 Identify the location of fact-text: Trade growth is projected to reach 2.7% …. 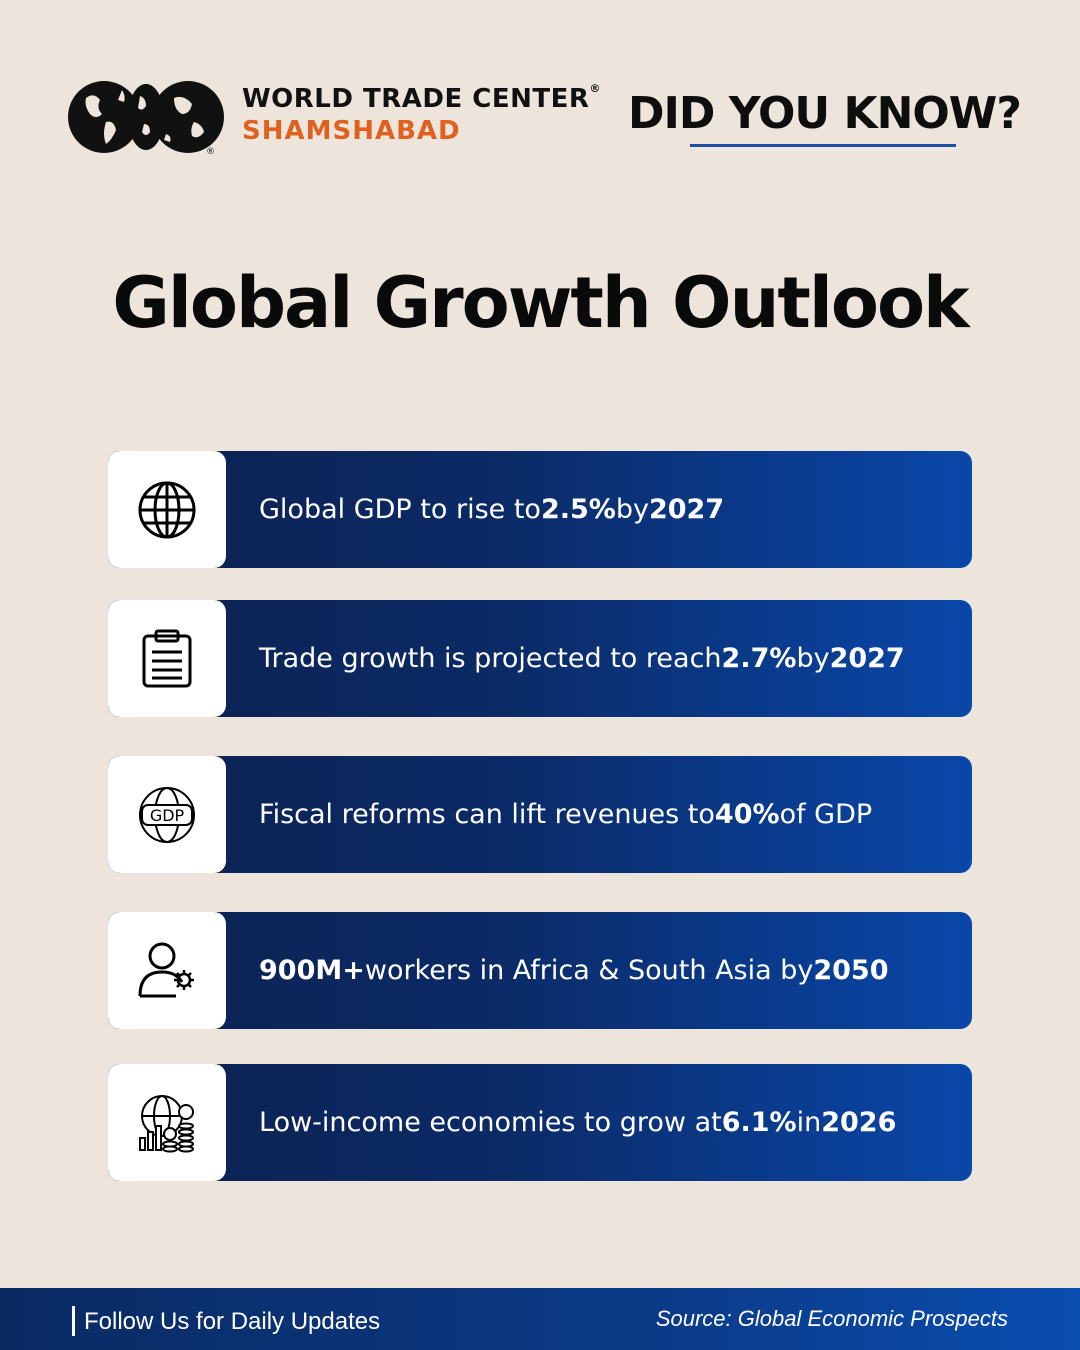
(582, 658).